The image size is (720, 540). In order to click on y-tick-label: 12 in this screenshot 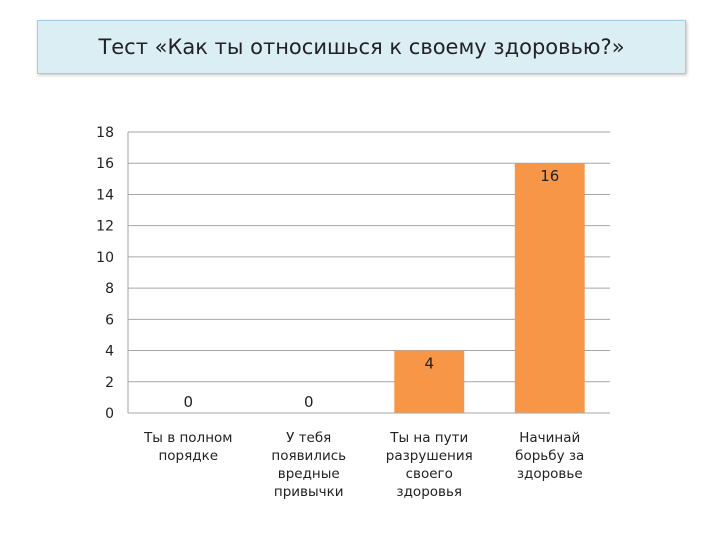, I will do `click(105, 227)`.